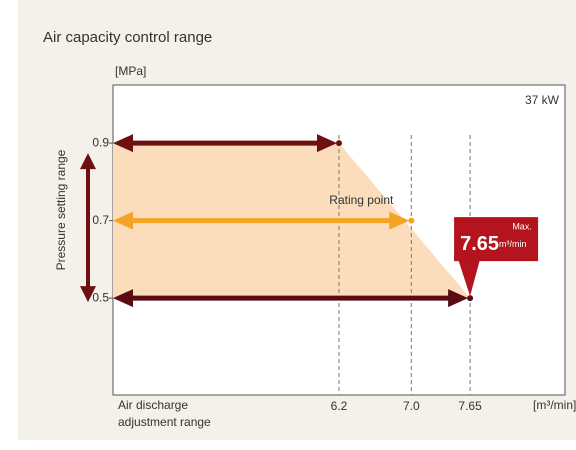  What do you see at coordinates (542, 100) in the screenshot?
I see `model: 37 kW` at bounding box center [542, 100].